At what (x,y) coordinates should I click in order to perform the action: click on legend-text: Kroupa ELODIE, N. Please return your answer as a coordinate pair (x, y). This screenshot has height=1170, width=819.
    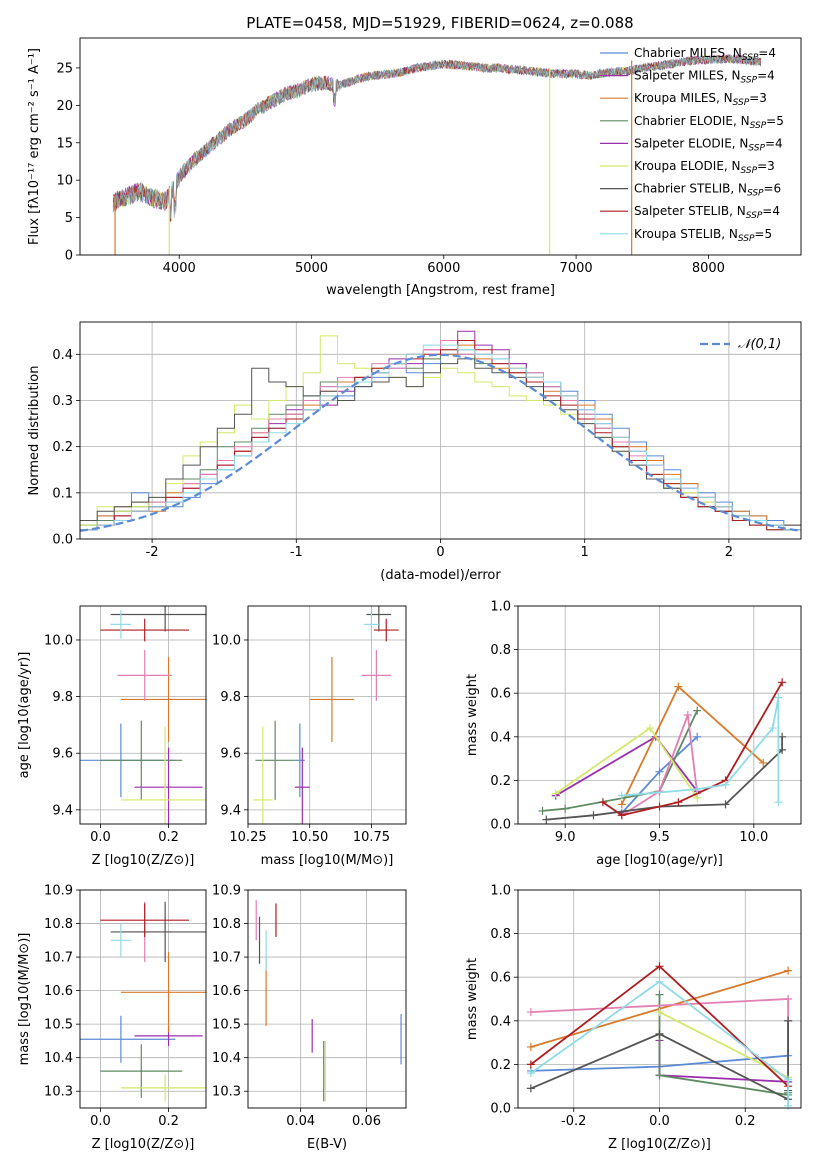
    Looking at the image, I should click on (687, 166).